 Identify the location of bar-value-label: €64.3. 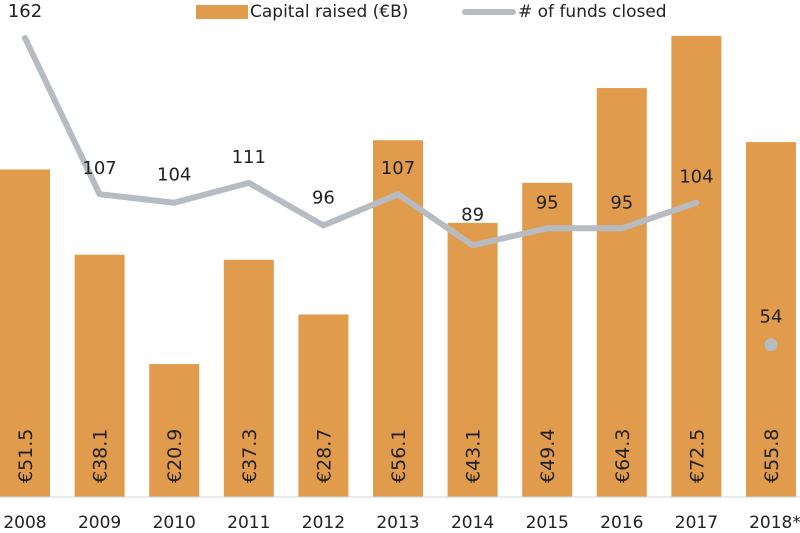
(623, 456).